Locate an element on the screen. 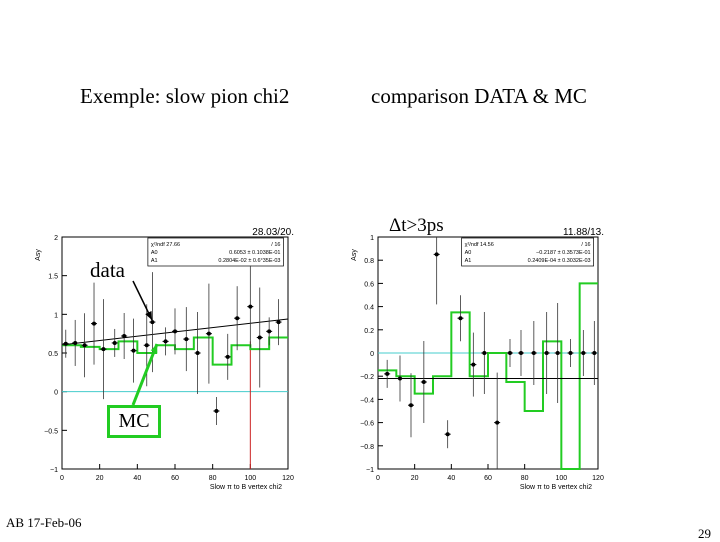  chart1-xtick-label: 0 is located at coordinates (62, 478).